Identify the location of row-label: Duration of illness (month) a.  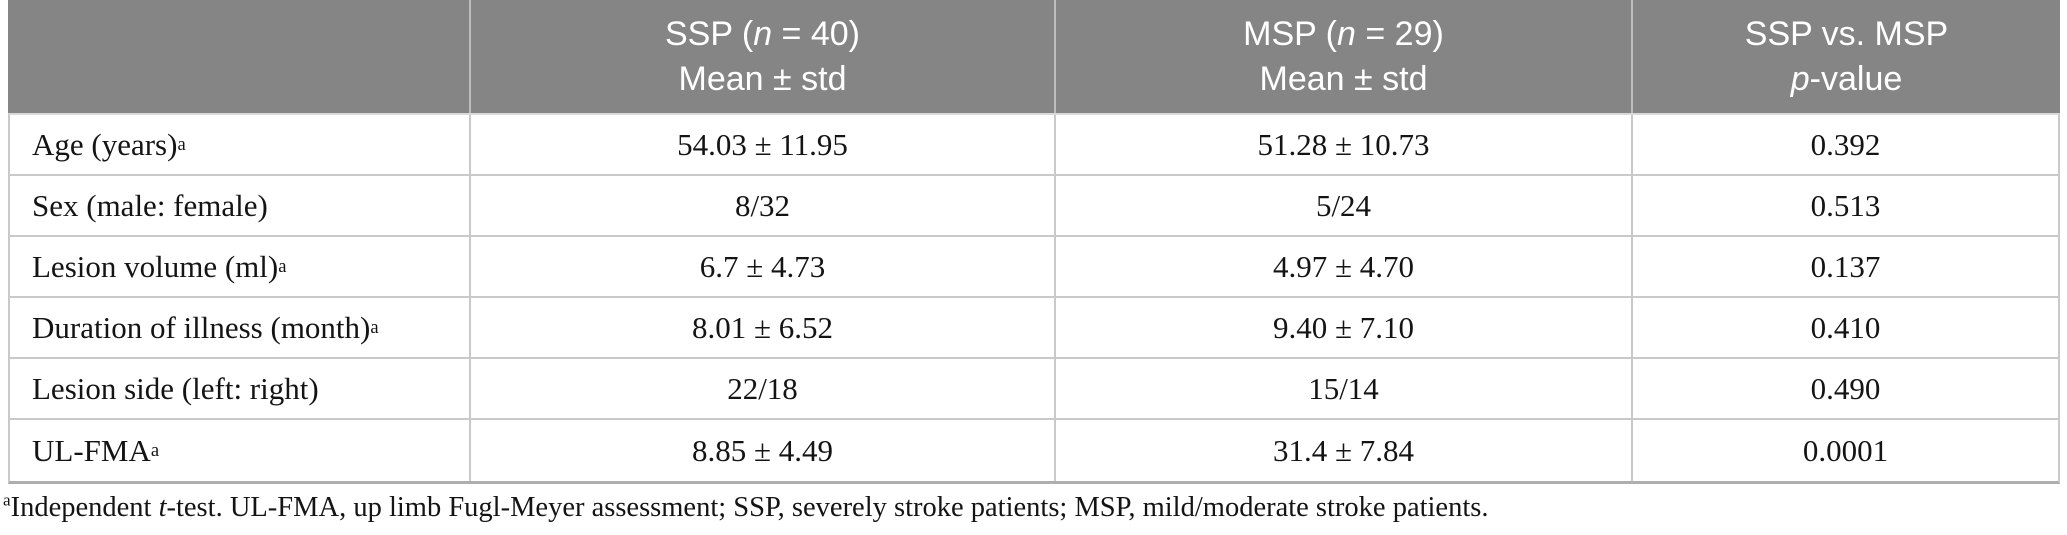
(240, 327).